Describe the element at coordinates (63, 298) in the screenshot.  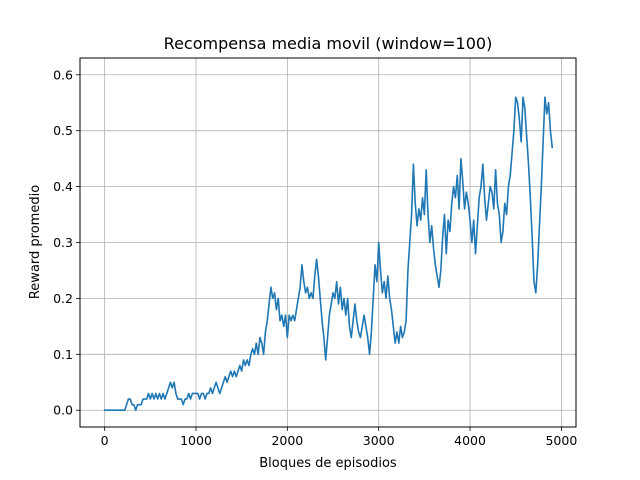
I see `y-tick-label: 0.2` at that location.